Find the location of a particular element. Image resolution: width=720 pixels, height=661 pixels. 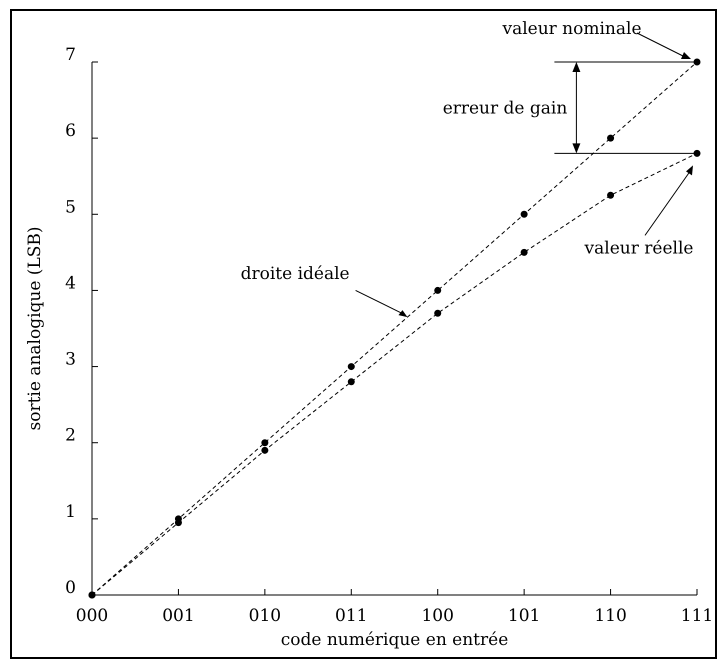

annotation: valeur réelle is located at coordinates (639, 248).